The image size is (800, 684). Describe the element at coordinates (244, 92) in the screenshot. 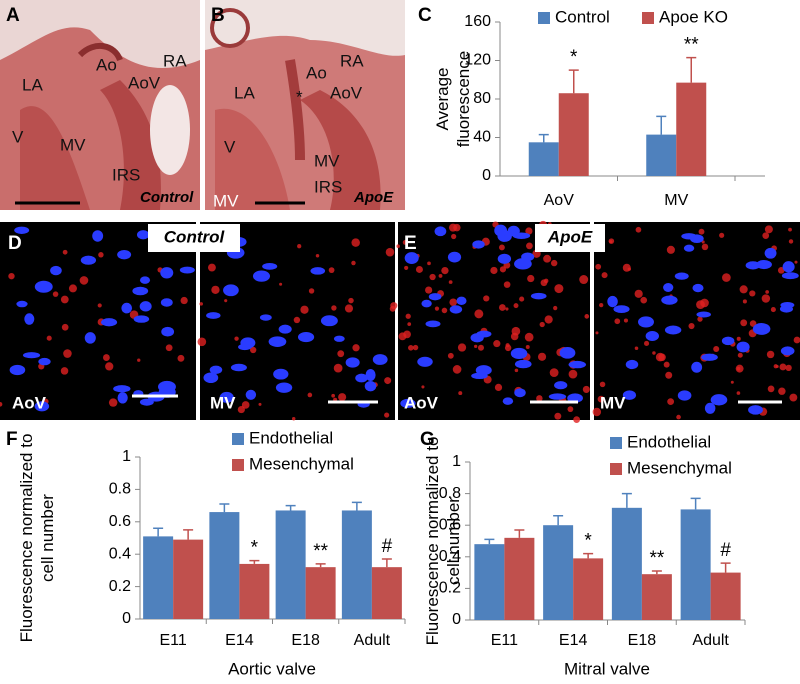

I see `region-label: LA` at that location.